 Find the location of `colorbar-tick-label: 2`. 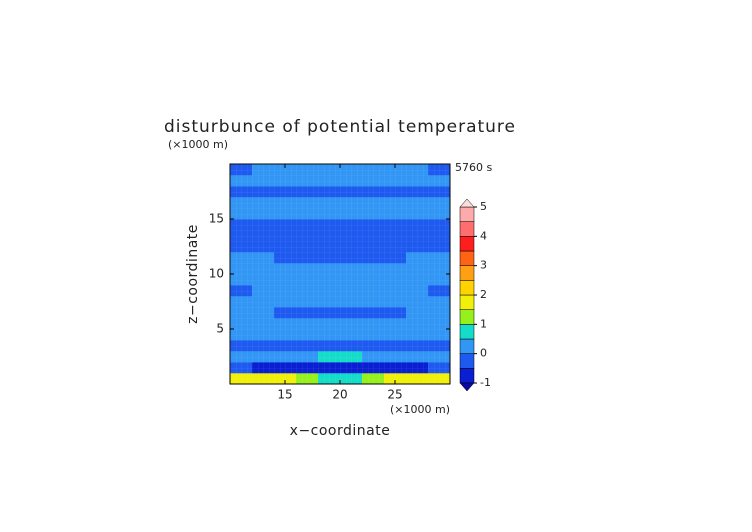

colorbar-tick-label: 2 is located at coordinates (483, 294).